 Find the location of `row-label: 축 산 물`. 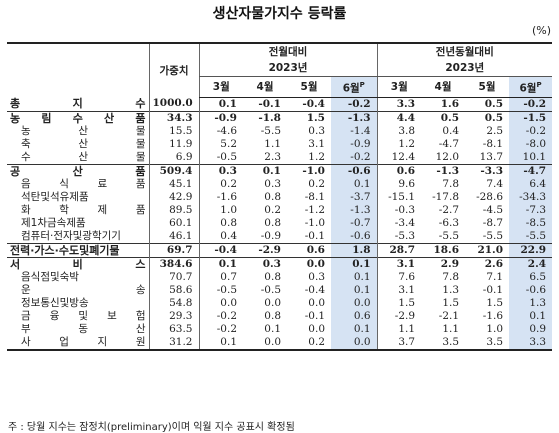

row-label: 축 산 물 is located at coordinates (83, 143).